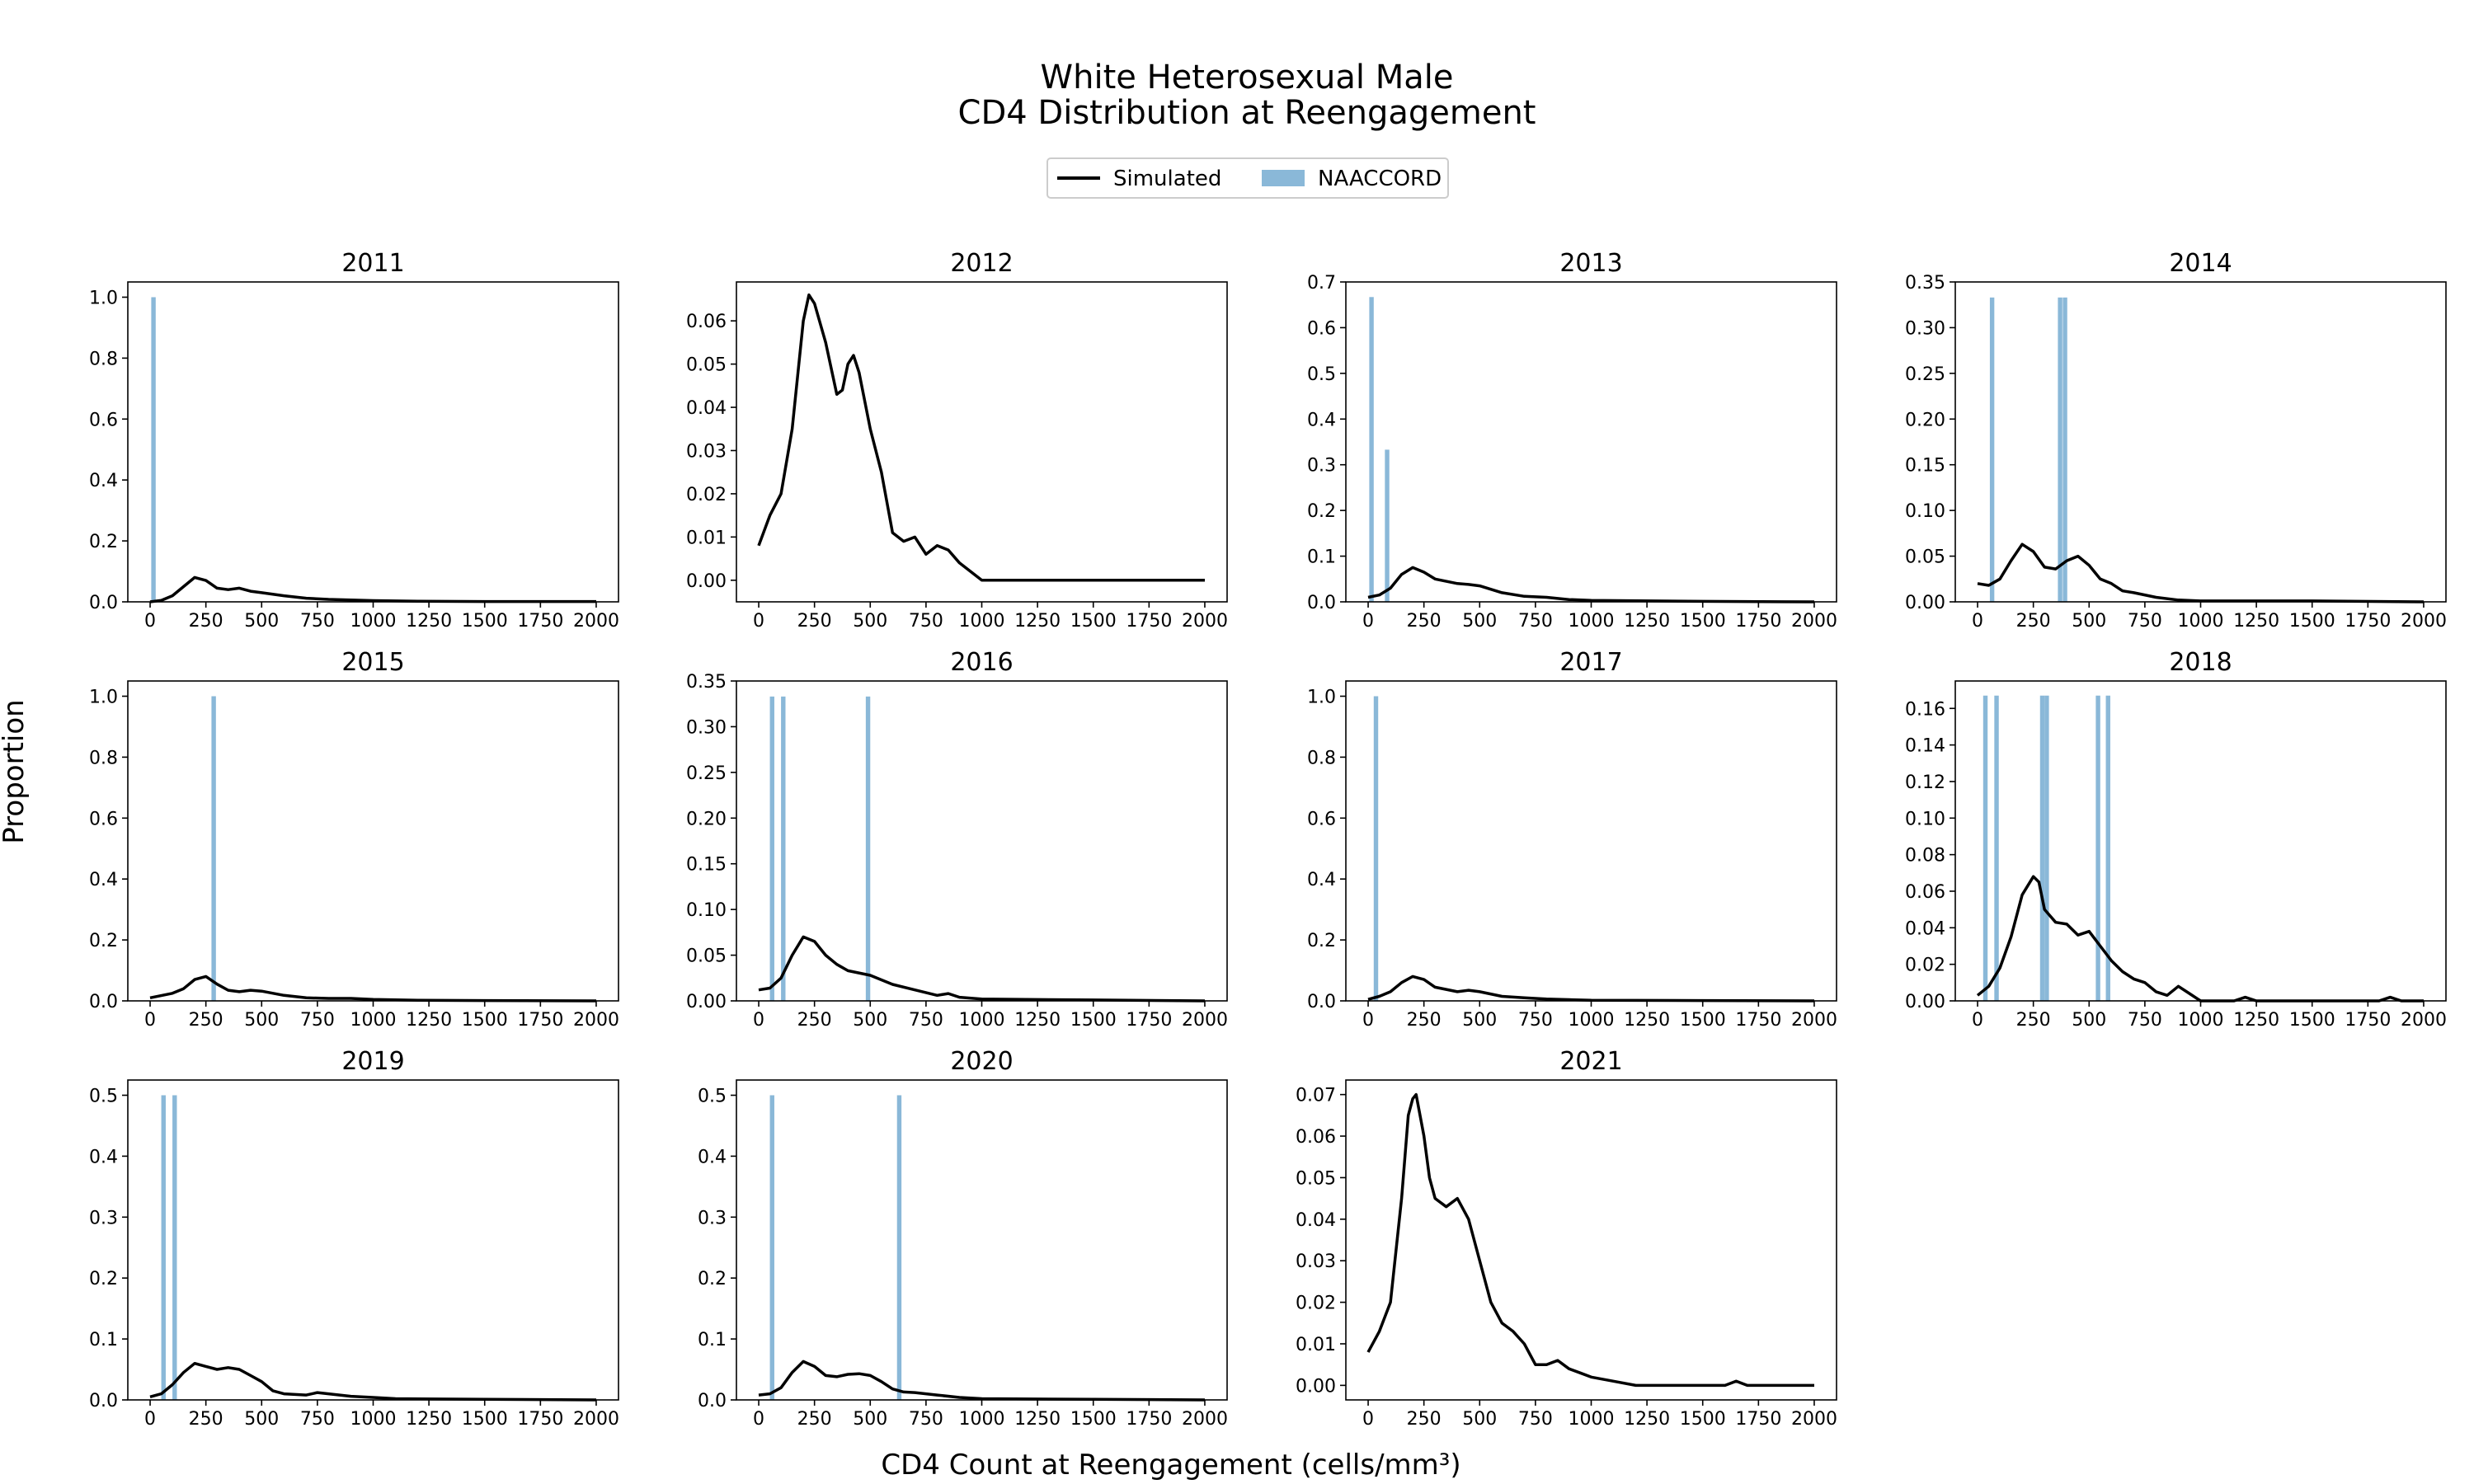  What do you see at coordinates (1925, 328) in the screenshot?
I see `y-tick-label: 0.30` at bounding box center [1925, 328].